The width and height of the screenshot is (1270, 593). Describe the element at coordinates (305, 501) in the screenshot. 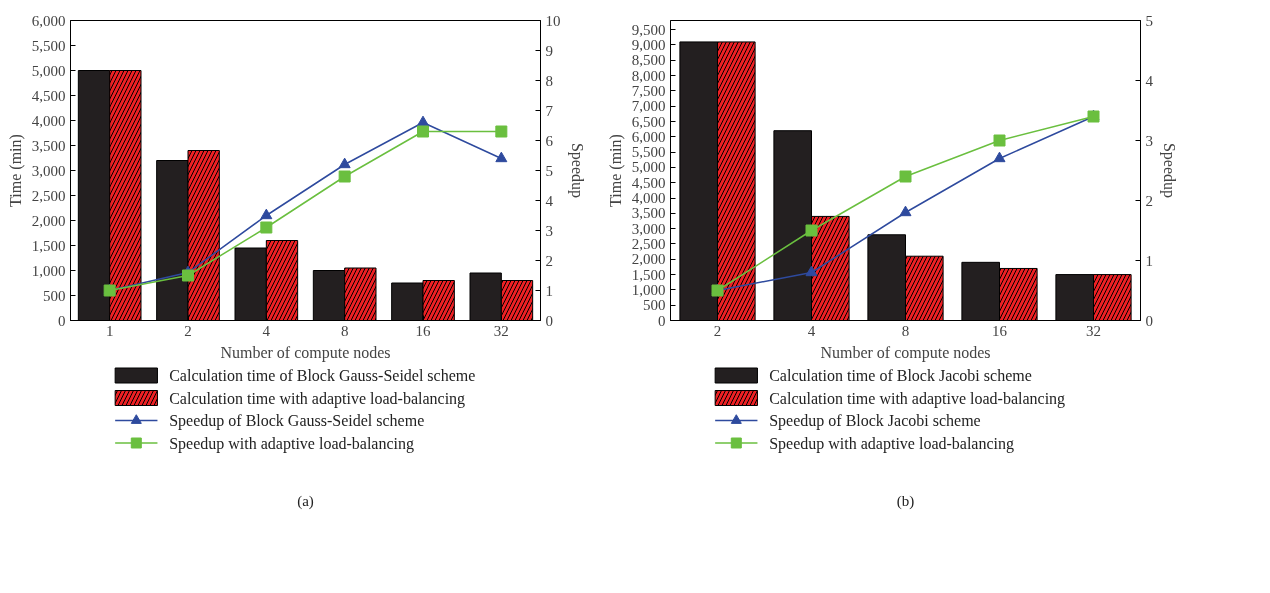

I see `text: (a)` at that location.